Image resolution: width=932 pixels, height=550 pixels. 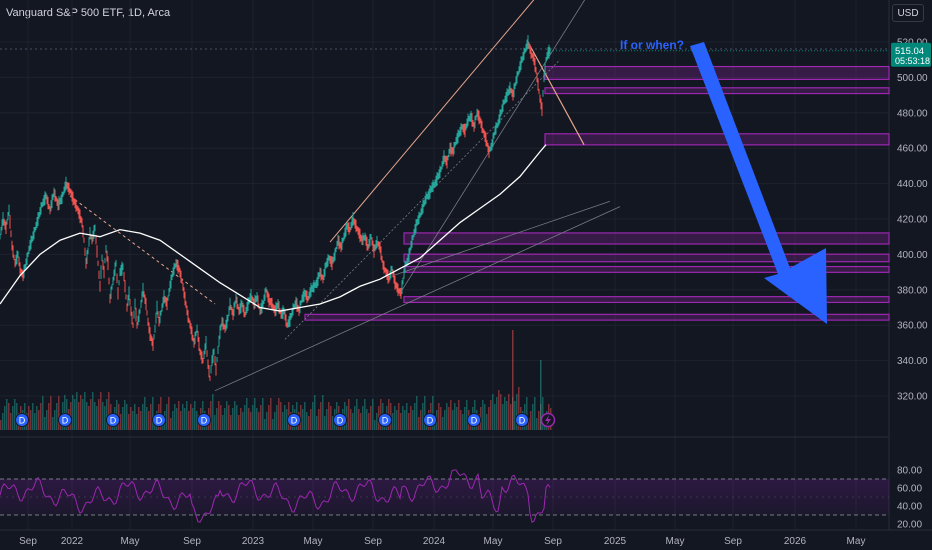 I want to click on earnings-flash-marker, so click(x=548, y=420).